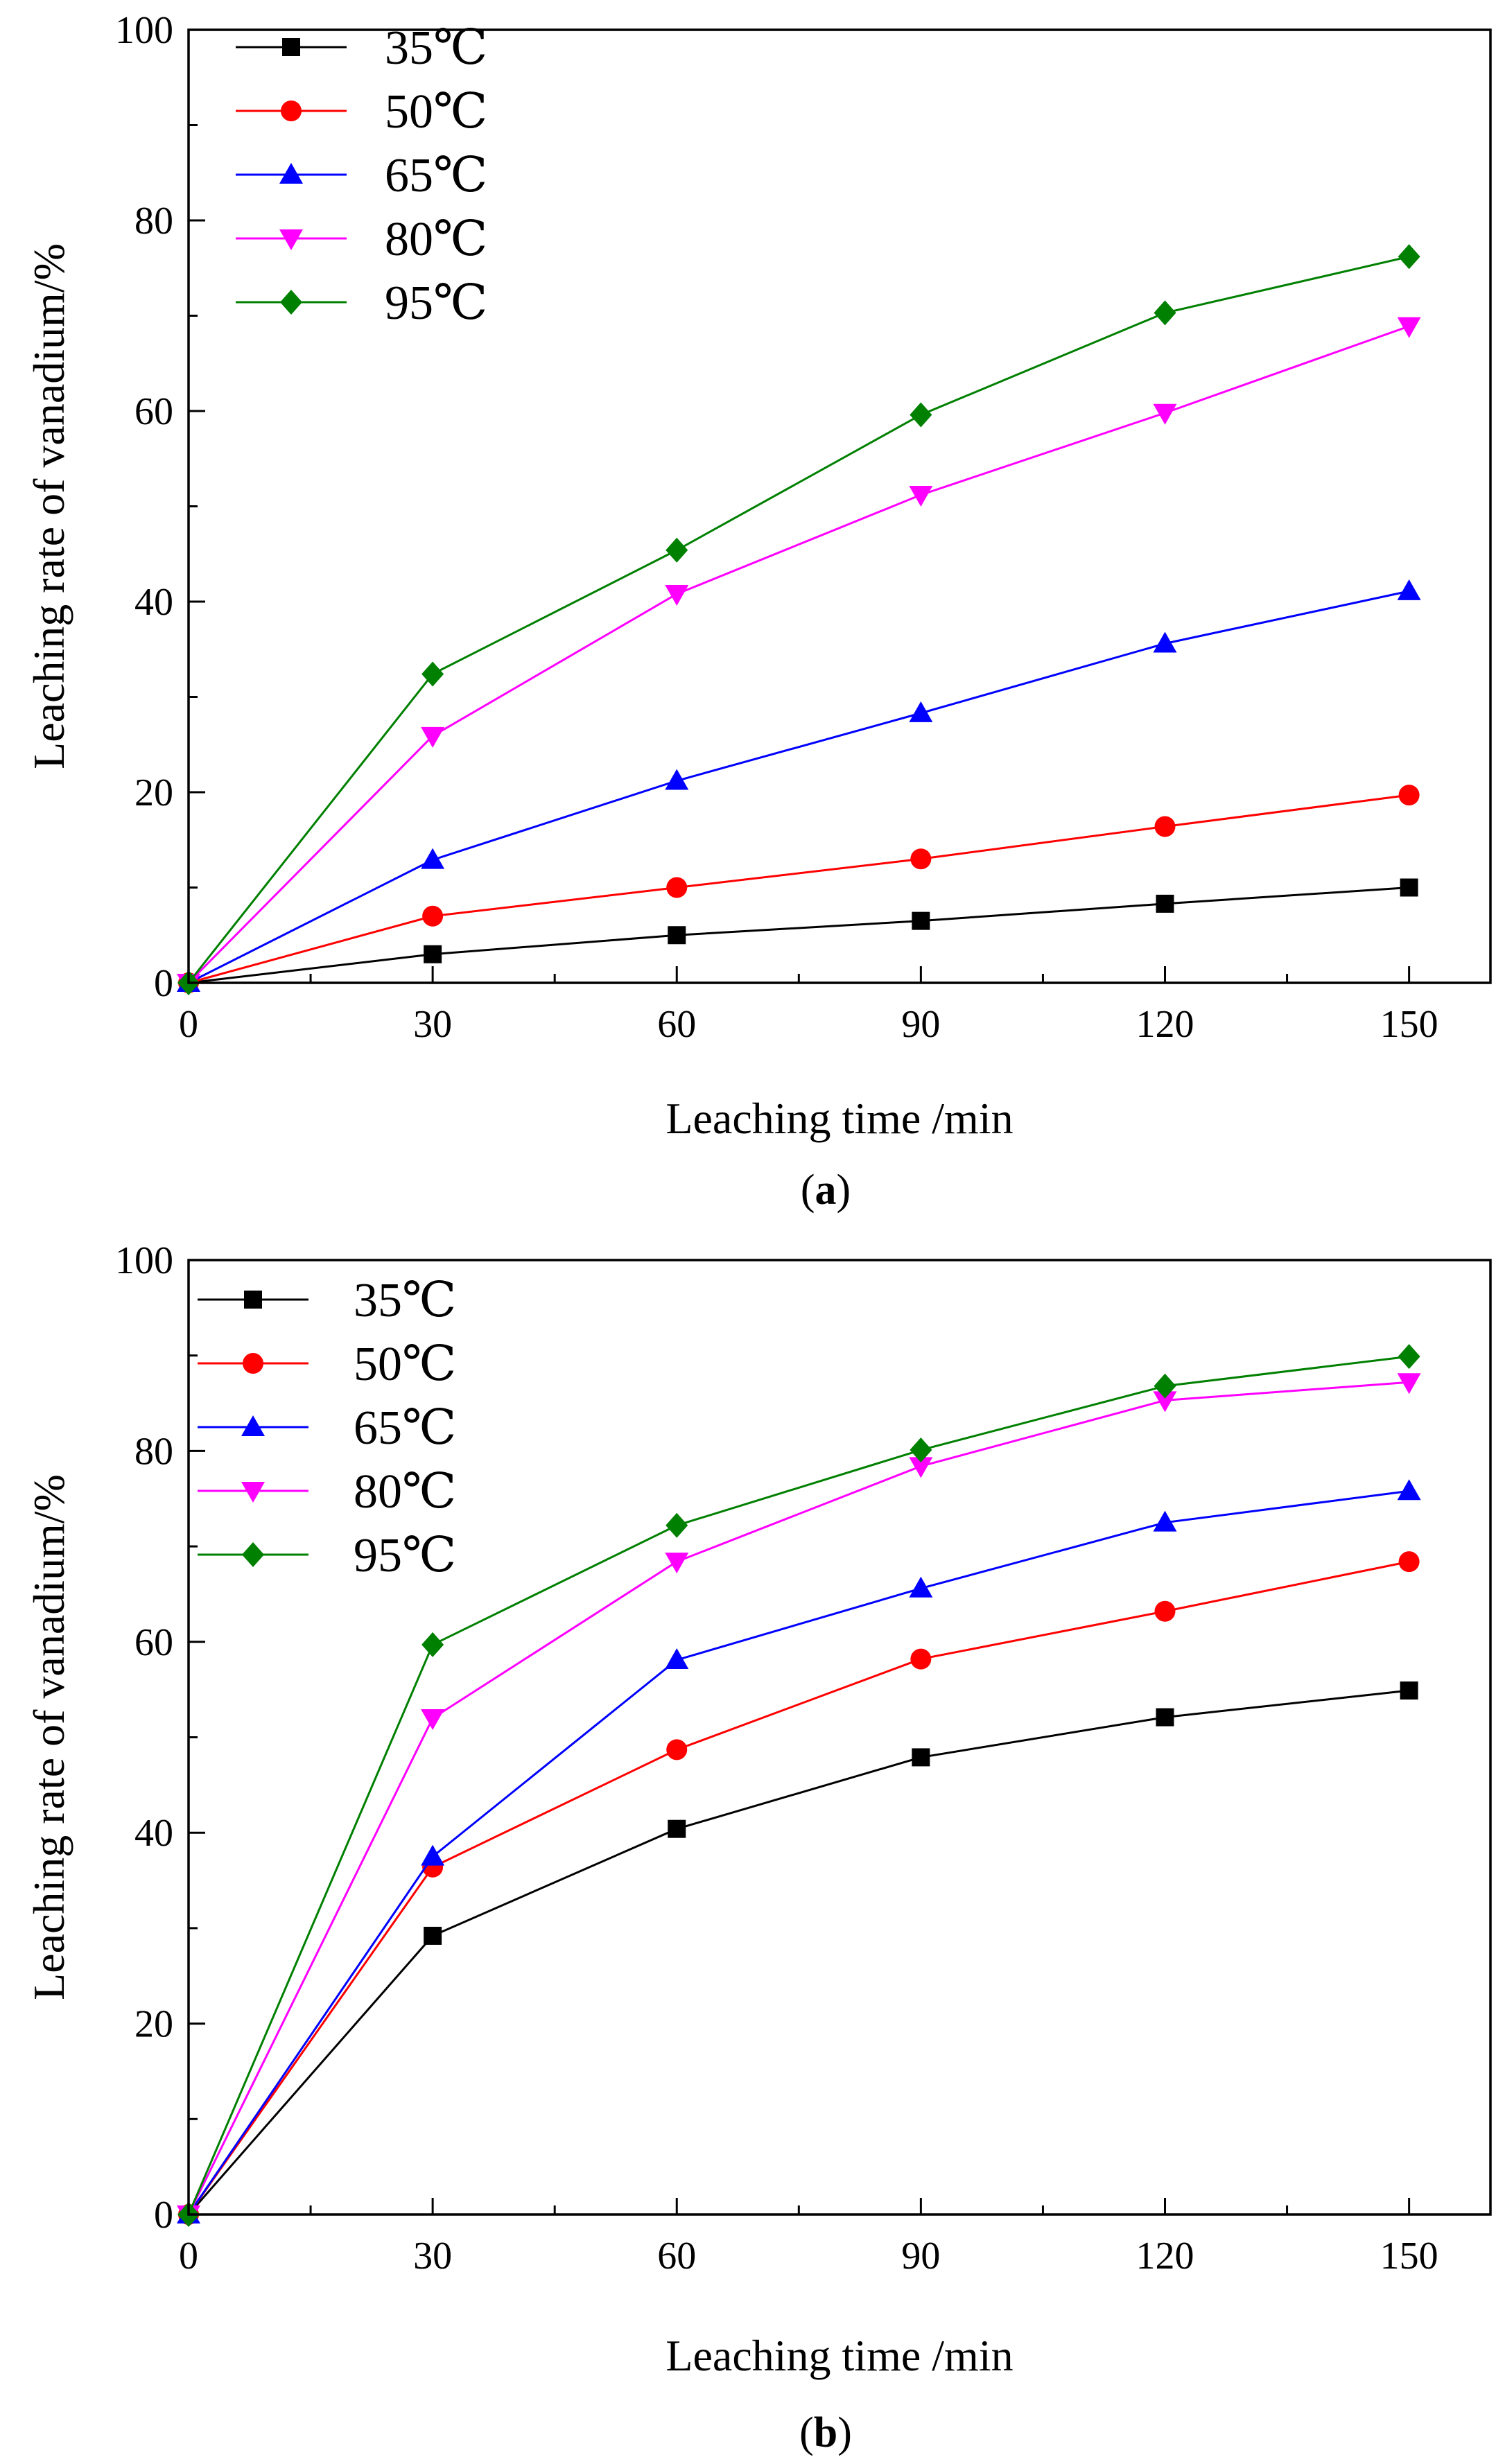  I want to click on legend-label: 95℃, so click(436, 303).